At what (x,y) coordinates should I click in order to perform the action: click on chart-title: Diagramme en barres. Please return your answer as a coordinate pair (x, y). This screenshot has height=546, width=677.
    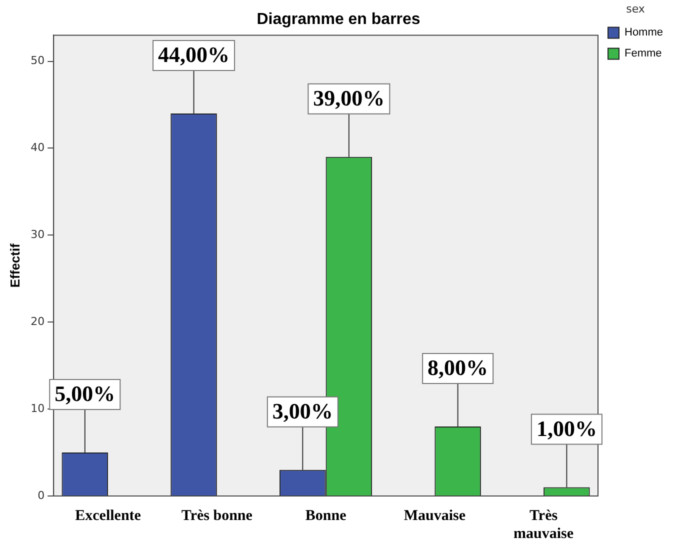
    Looking at the image, I should click on (338, 19).